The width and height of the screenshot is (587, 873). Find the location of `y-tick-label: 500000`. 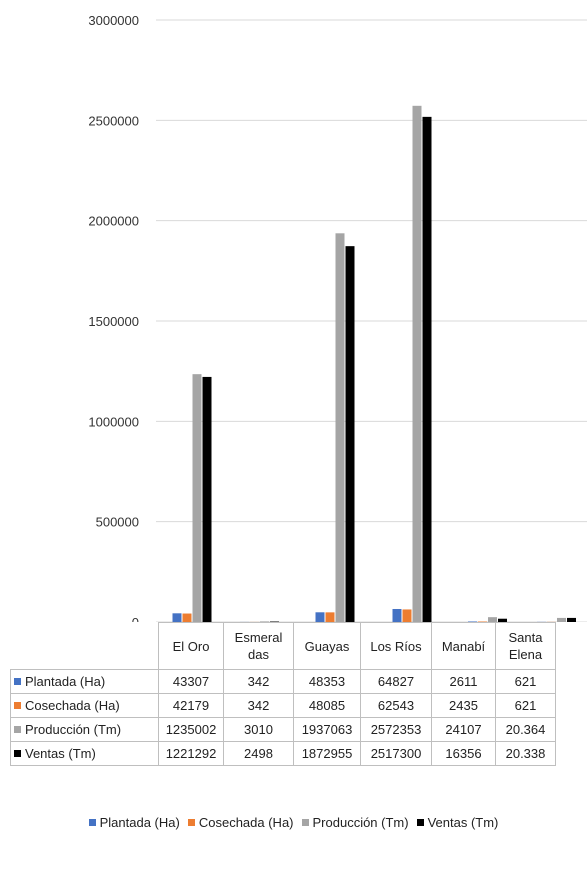

y-tick-label: 500000 is located at coordinates (117, 522).